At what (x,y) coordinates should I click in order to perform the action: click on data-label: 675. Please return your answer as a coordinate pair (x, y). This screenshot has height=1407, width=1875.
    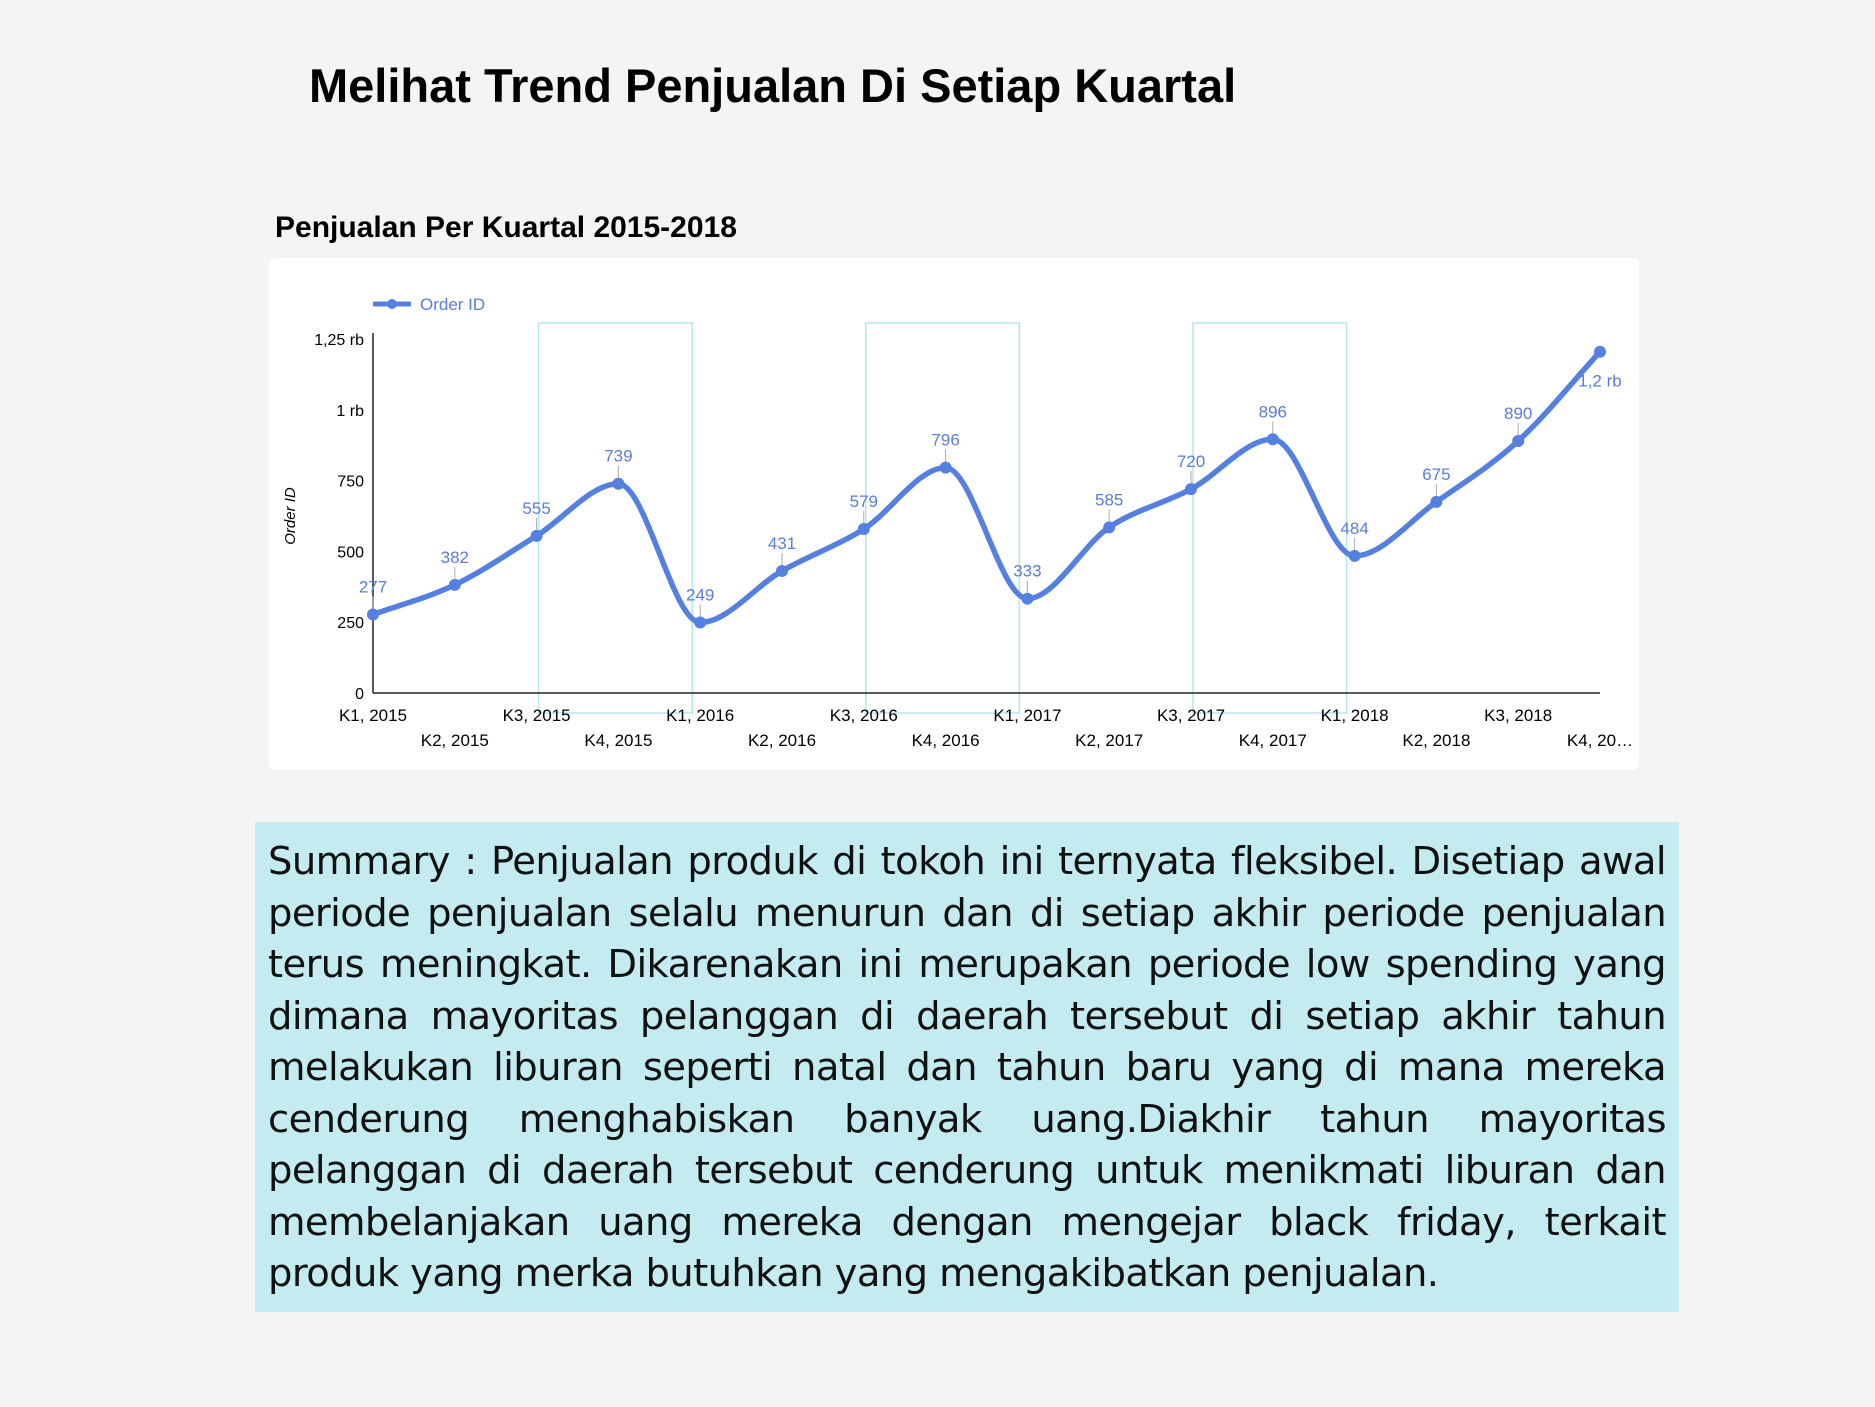
    Looking at the image, I should click on (1436, 474).